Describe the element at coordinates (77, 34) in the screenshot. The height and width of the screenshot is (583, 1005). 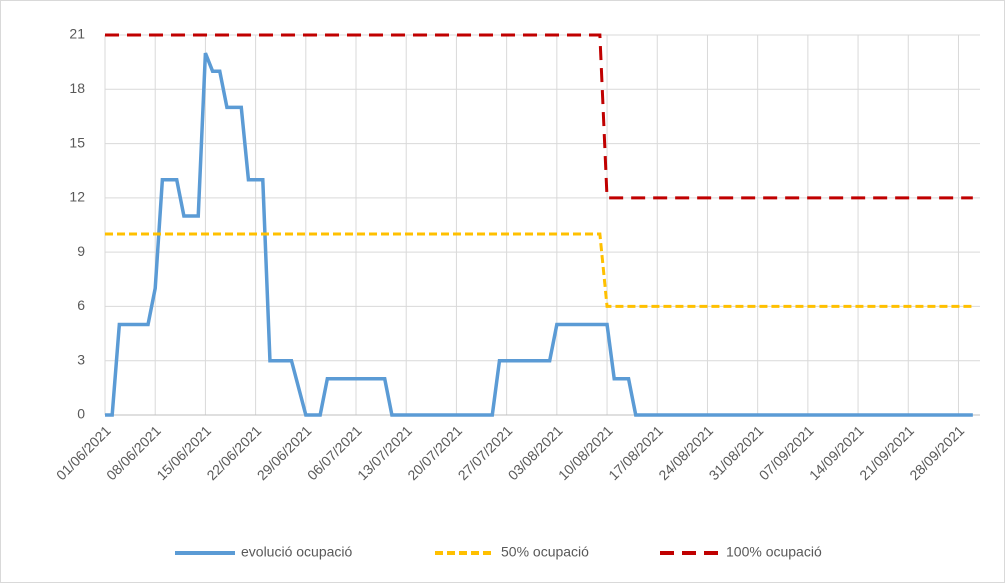
I see `y-tick-label: 21` at that location.